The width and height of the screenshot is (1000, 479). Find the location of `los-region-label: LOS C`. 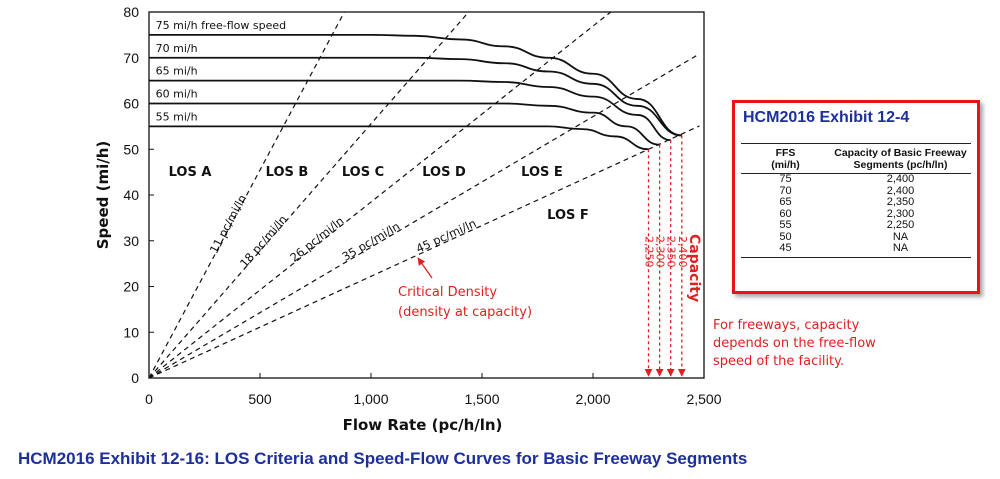

los-region-label: LOS C is located at coordinates (363, 172).